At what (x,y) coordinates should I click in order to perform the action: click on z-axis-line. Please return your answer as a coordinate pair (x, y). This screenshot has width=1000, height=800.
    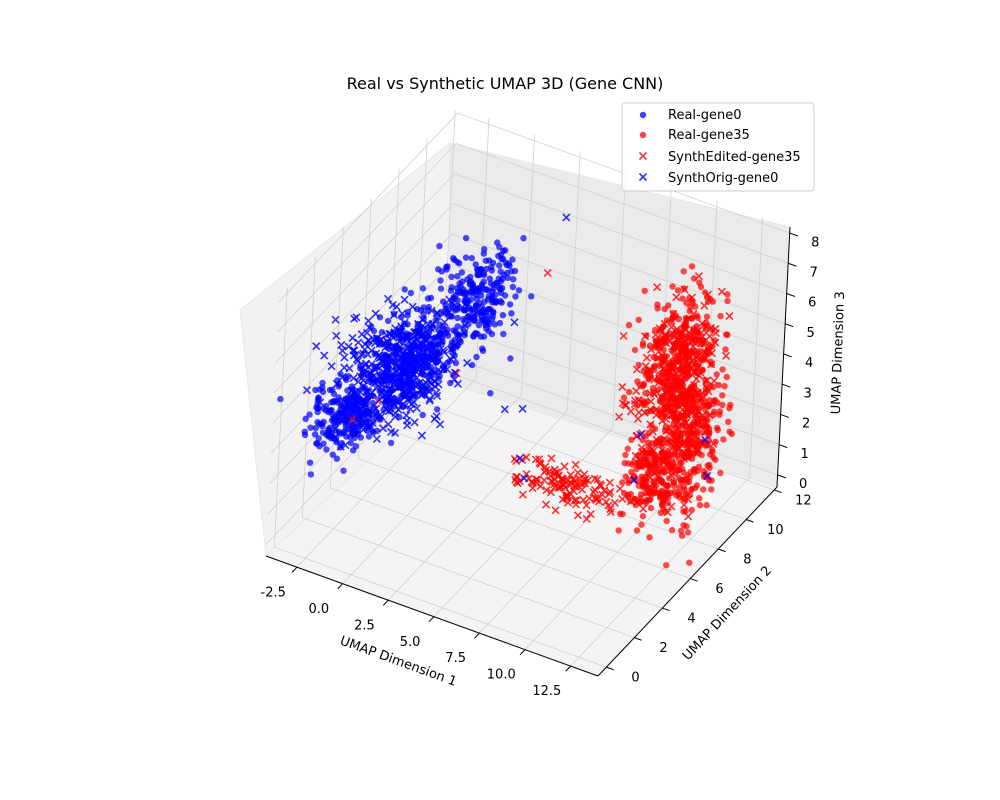
    Looking at the image, I should click on (783, 357).